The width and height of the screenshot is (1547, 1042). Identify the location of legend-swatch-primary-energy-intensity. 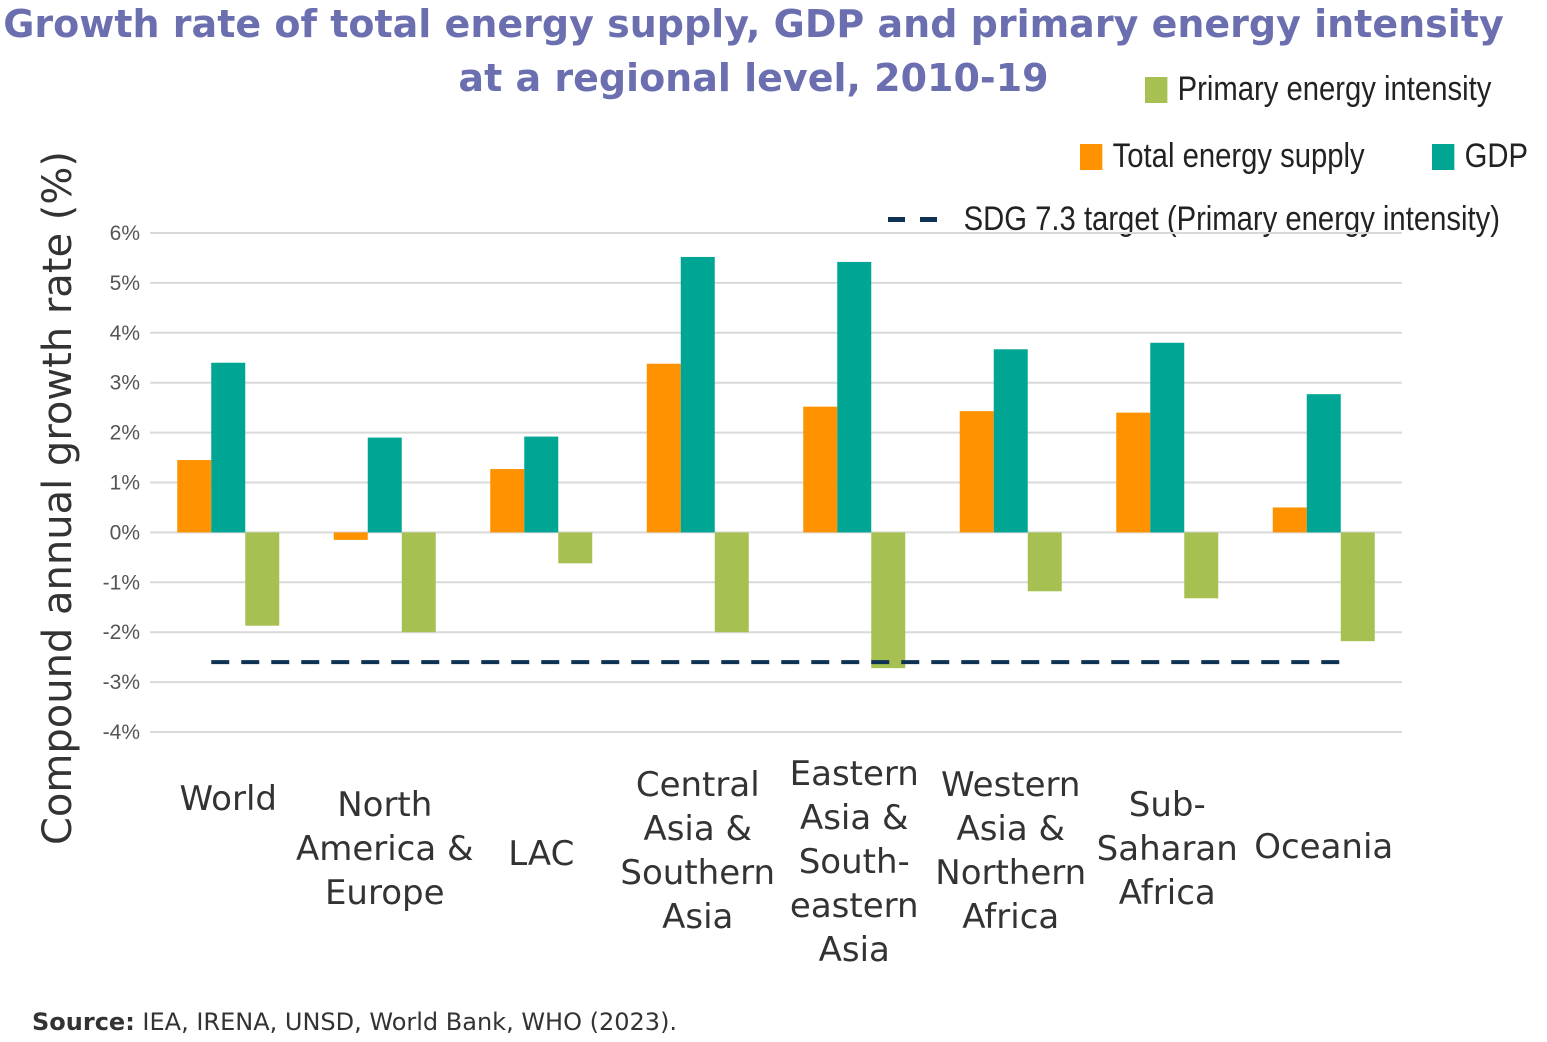
(1156, 89).